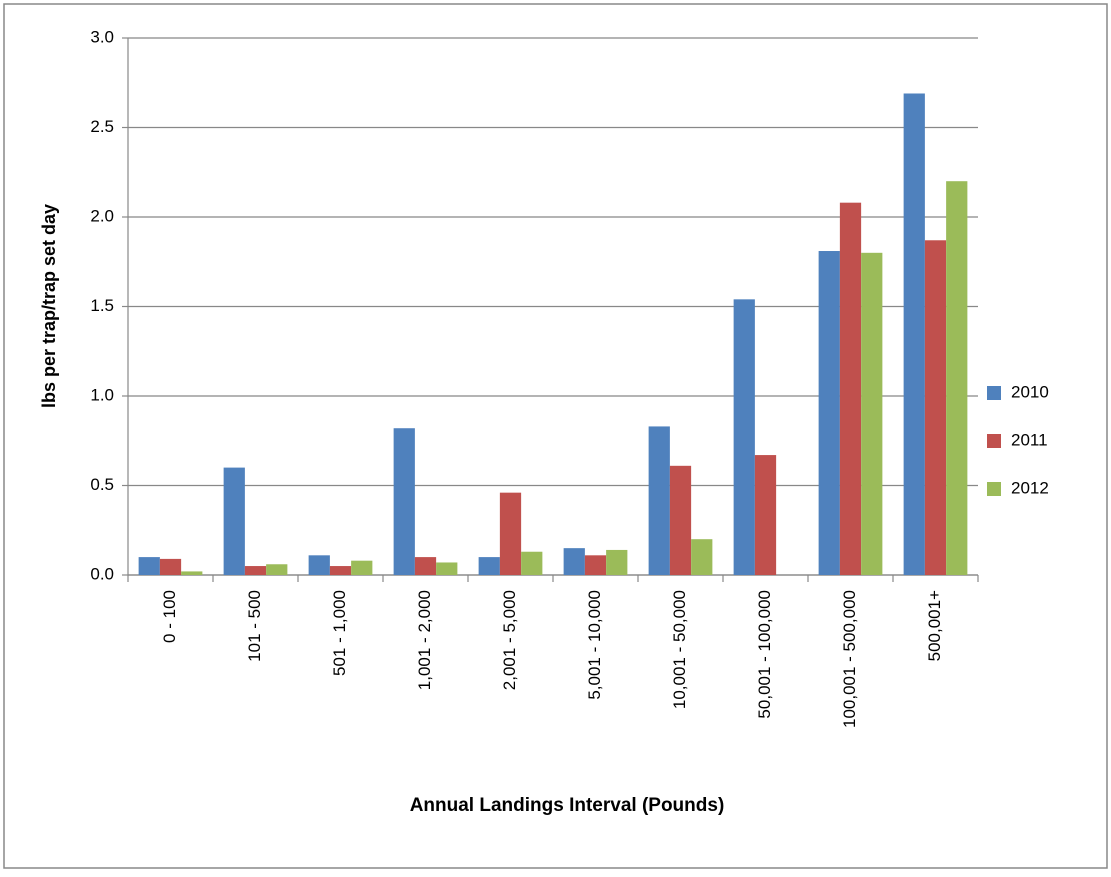 The image size is (1111, 877). I want to click on x-tick-label: 101 - 500, so click(254, 626).